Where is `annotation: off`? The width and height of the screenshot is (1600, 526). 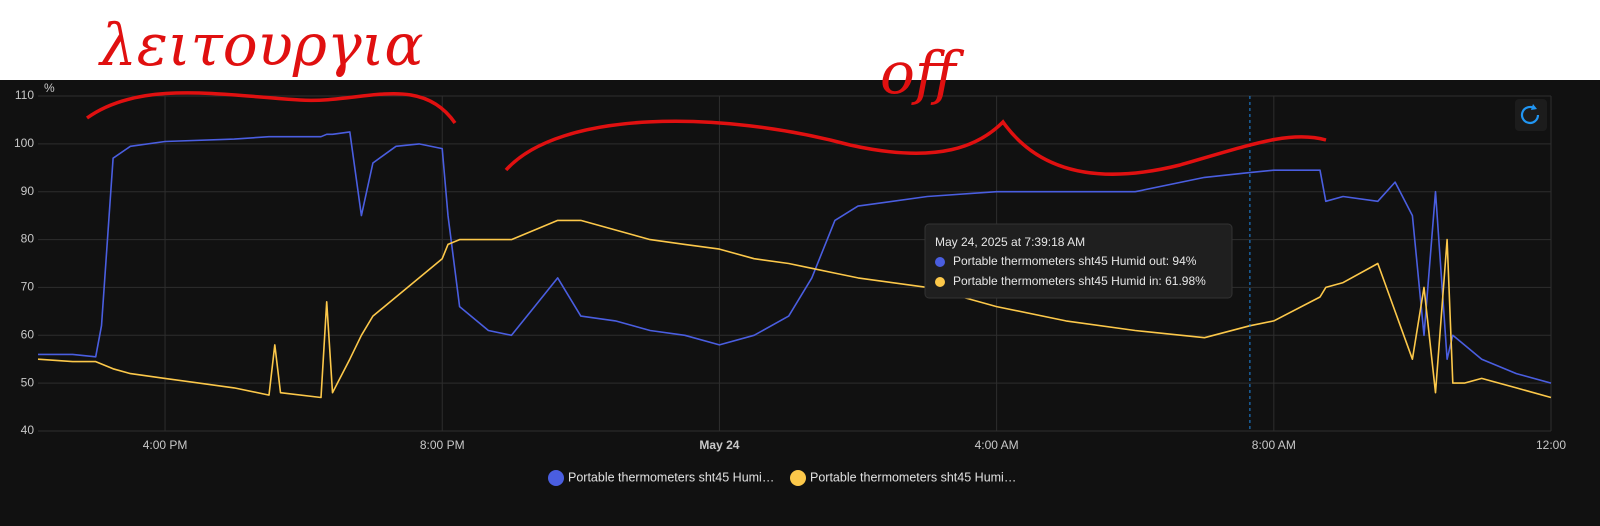 annotation: off is located at coordinates (922, 73).